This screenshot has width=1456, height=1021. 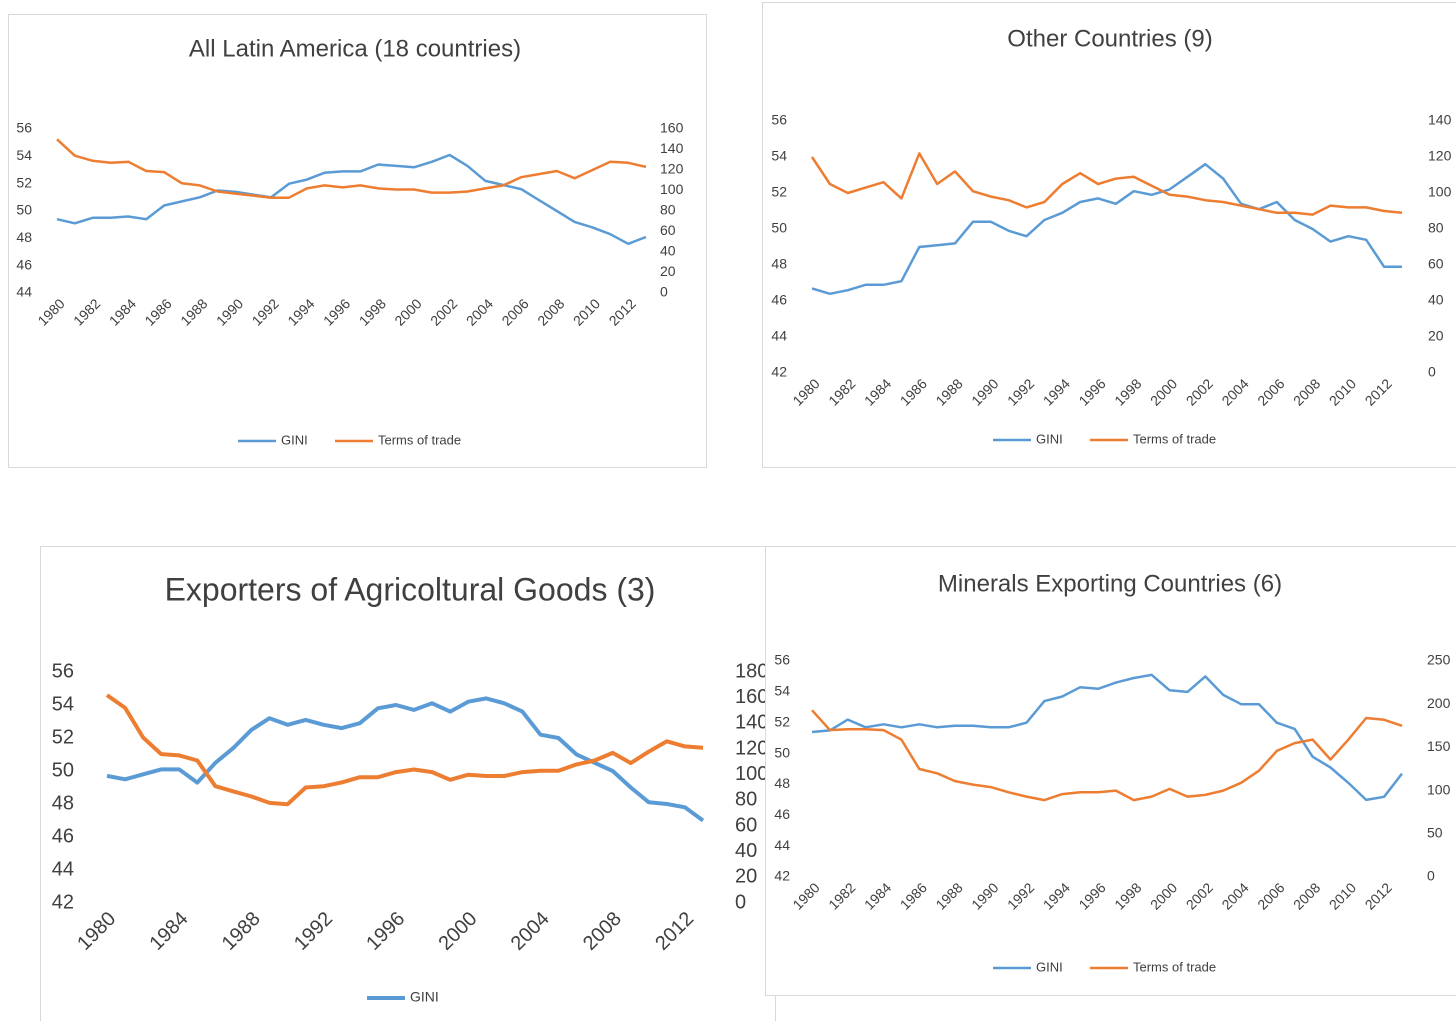 What do you see at coordinates (1110, 583) in the screenshot?
I see `chart-title: Minerals Exporting Countries (6)` at bounding box center [1110, 583].